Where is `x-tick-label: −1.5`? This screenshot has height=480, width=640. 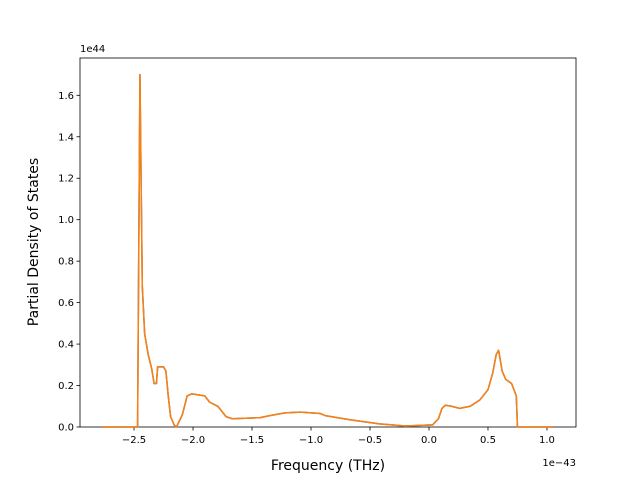 x-tick-label: −1.5 is located at coordinates (252, 440).